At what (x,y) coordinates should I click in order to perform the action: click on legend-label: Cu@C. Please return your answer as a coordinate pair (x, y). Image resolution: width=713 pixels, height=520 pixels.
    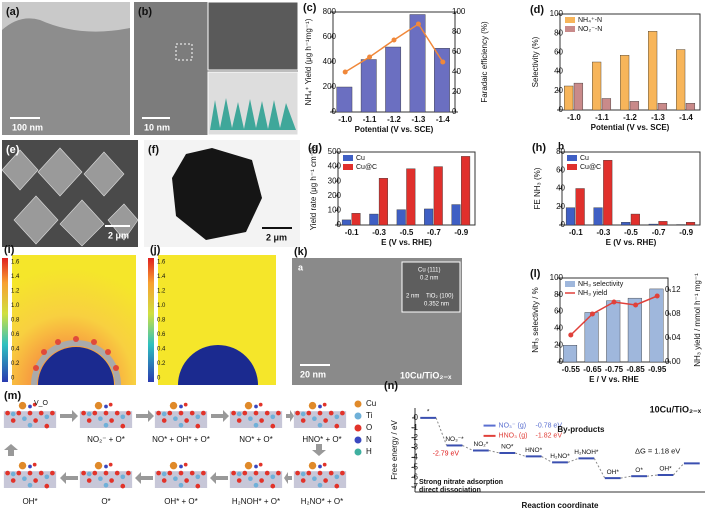
    Looking at the image, I should click on (366, 167).